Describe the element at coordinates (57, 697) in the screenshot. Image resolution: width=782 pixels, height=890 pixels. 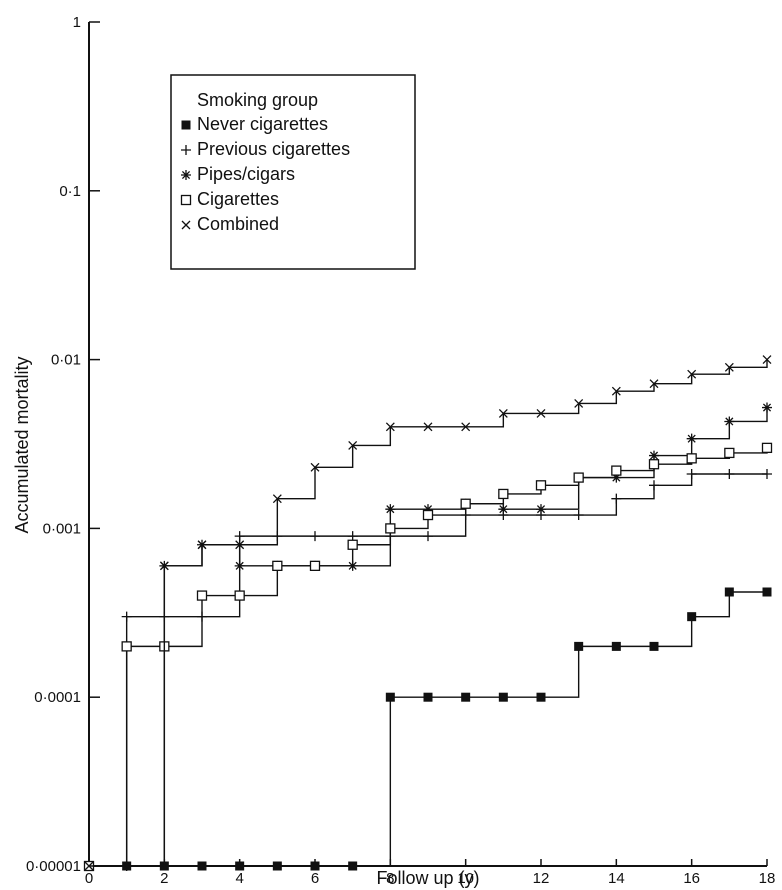
I see `y-tick-label: 0·0001` at that location.